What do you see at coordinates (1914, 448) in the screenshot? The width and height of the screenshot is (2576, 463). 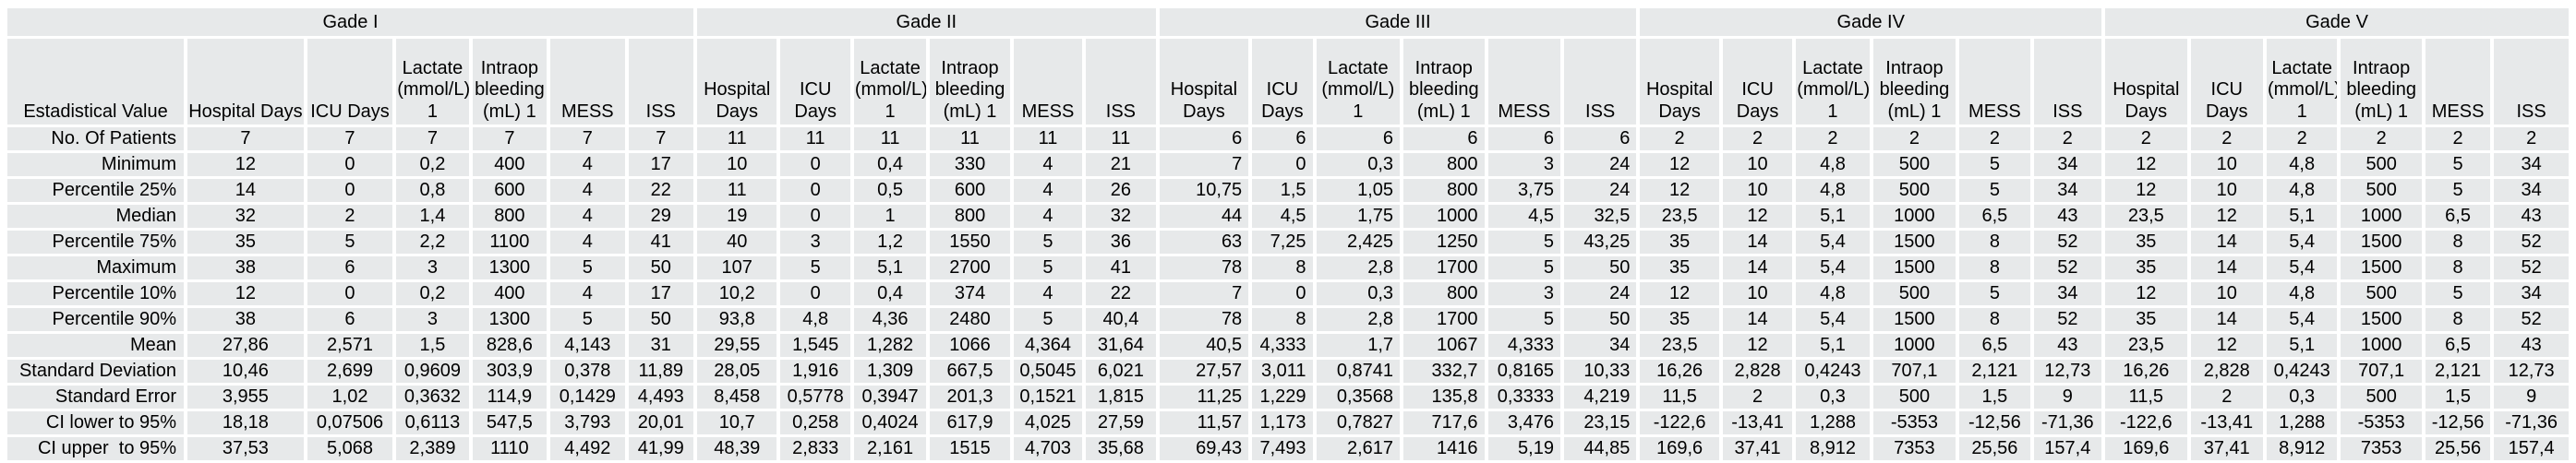 I see `cell: 7353` at bounding box center [1914, 448].